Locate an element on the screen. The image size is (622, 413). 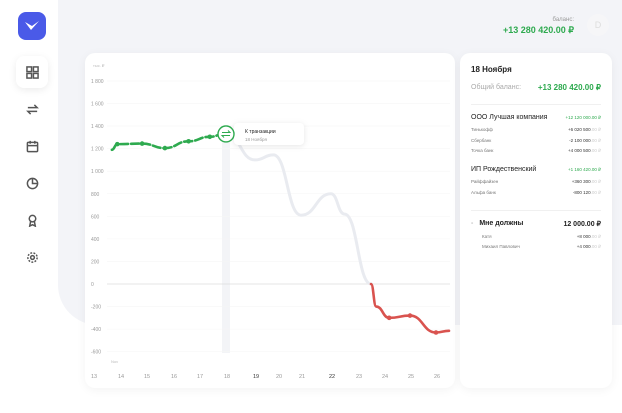
account-name: Катя is located at coordinates (487, 236).